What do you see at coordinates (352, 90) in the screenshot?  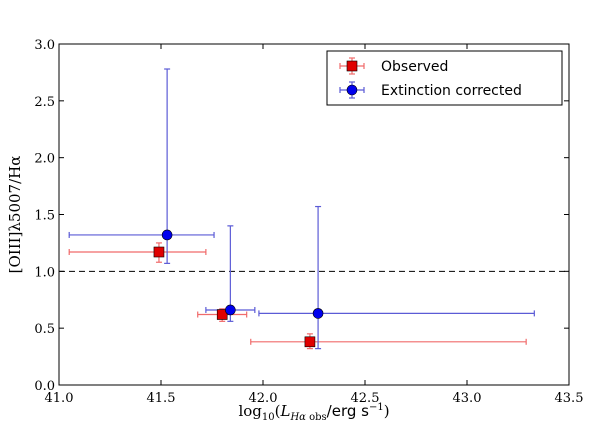 I see `legend-extinction-corrected-marker` at bounding box center [352, 90].